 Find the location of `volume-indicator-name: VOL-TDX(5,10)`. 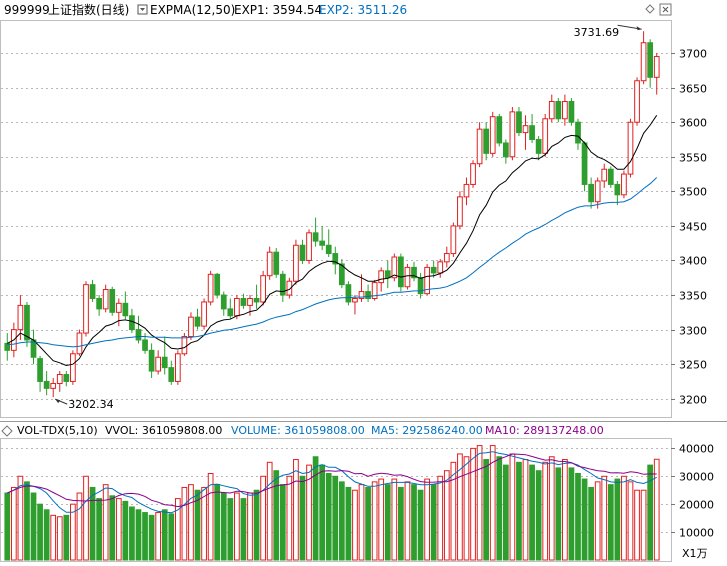

volume-indicator-name: VOL-TDX(5,10) is located at coordinates (57, 430).